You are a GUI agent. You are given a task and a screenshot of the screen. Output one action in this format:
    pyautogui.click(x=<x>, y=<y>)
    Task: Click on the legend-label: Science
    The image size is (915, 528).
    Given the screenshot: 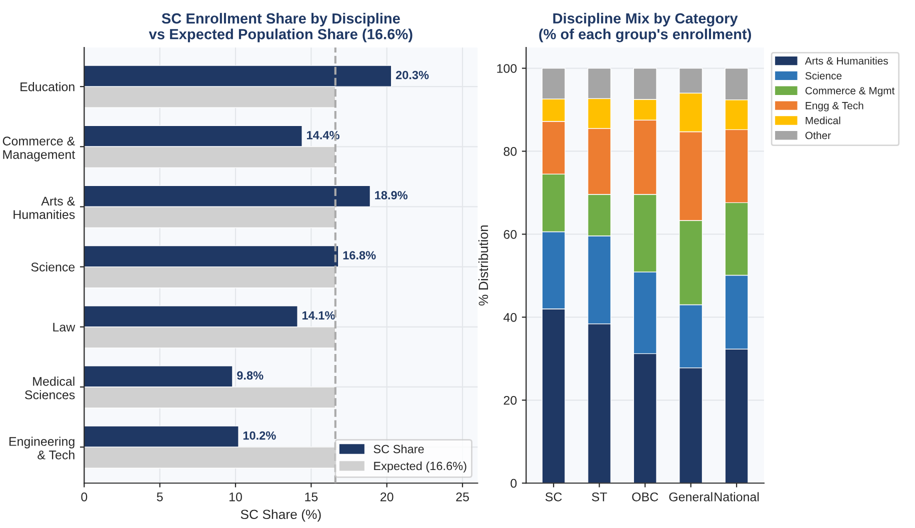 What is the action you would take?
    pyautogui.click(x=823, y=76)
    